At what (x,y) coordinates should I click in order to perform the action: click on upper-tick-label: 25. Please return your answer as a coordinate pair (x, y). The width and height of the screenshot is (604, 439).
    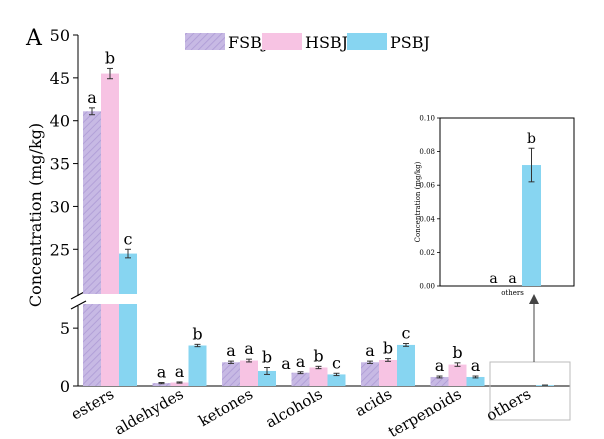
    Looking at the image, I should click on (60, 249).